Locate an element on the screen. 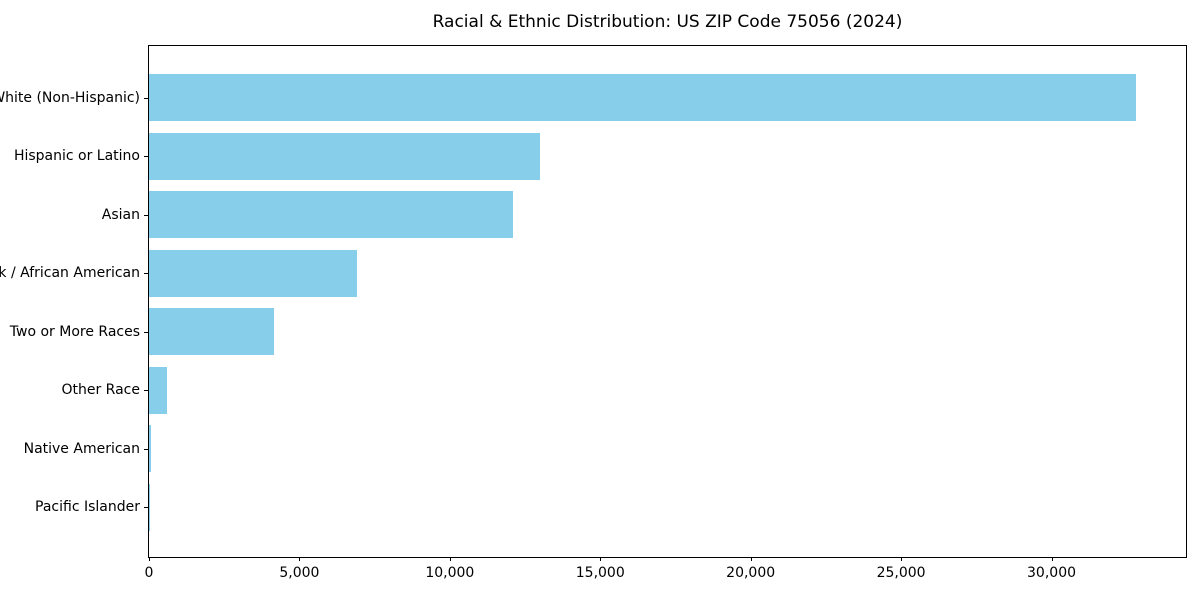 The height and width of the screenshot is (600, 1200). bar-native-american is located at coordinates (150, 449).